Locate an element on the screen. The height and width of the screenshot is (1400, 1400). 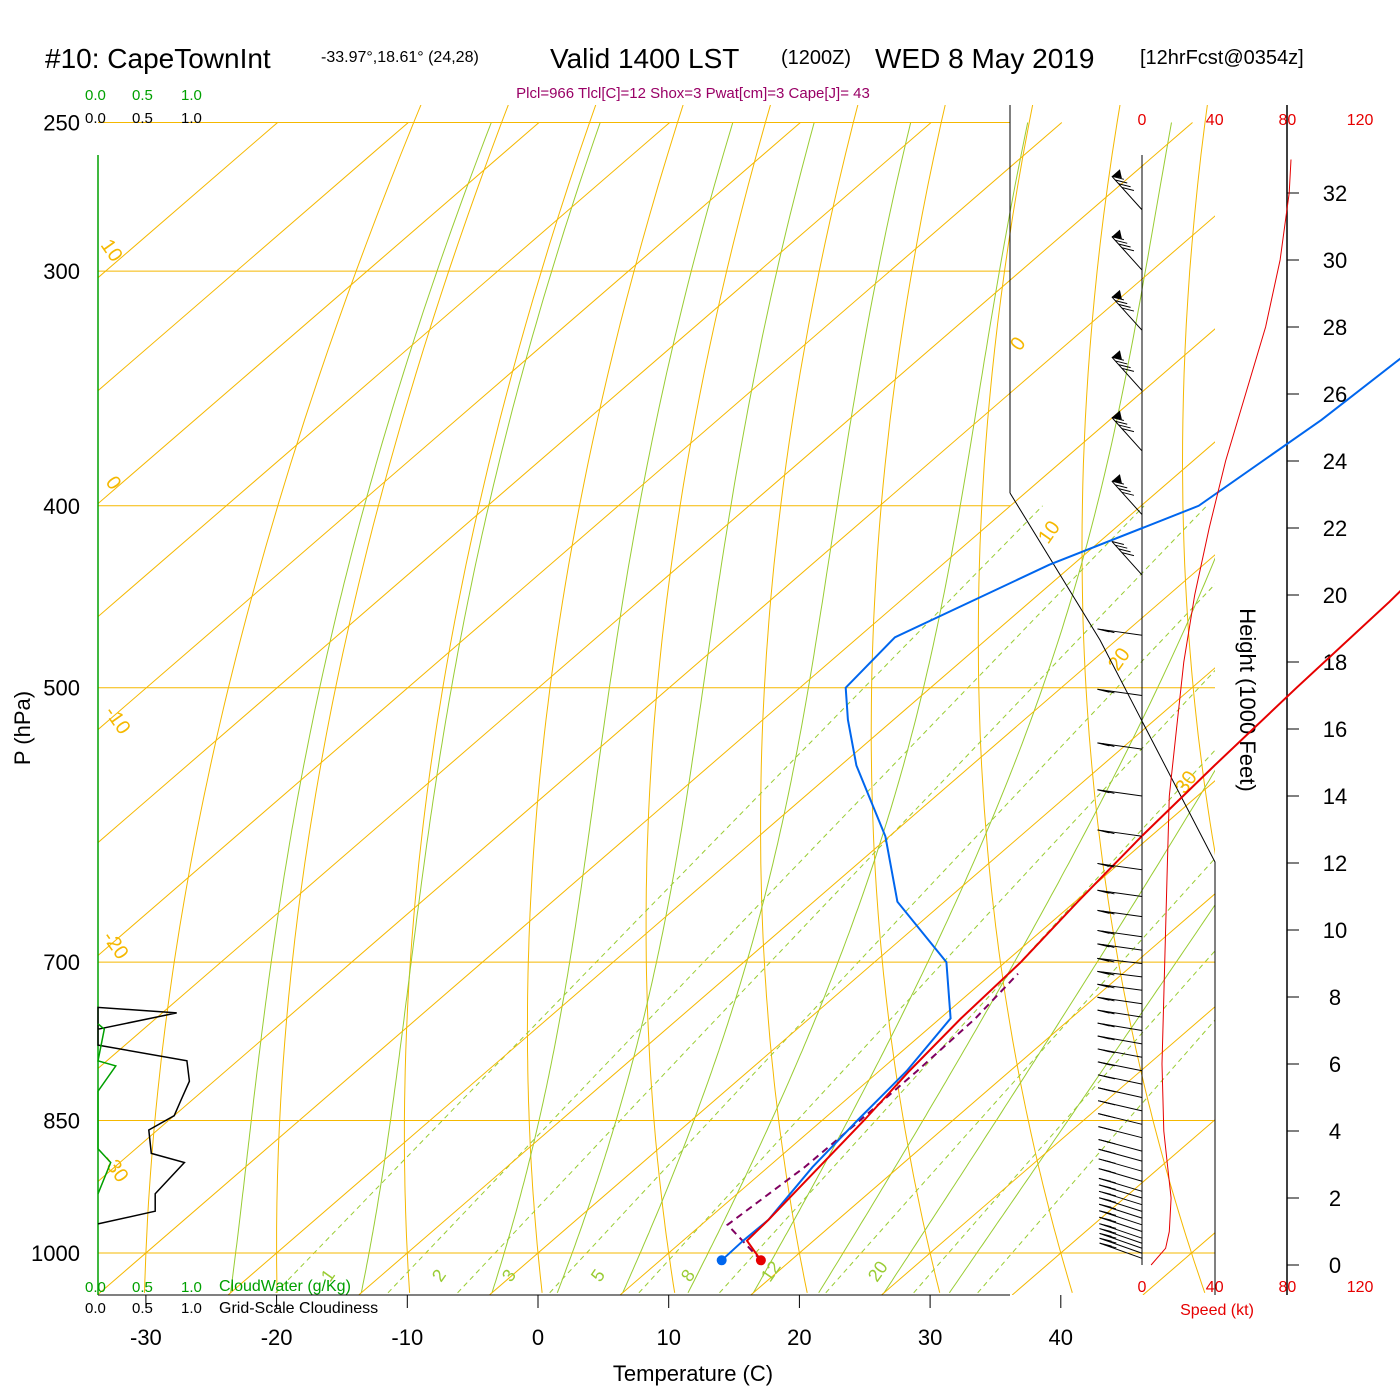
pressure-tick-label: 700 is located at coordinates (61, 962).